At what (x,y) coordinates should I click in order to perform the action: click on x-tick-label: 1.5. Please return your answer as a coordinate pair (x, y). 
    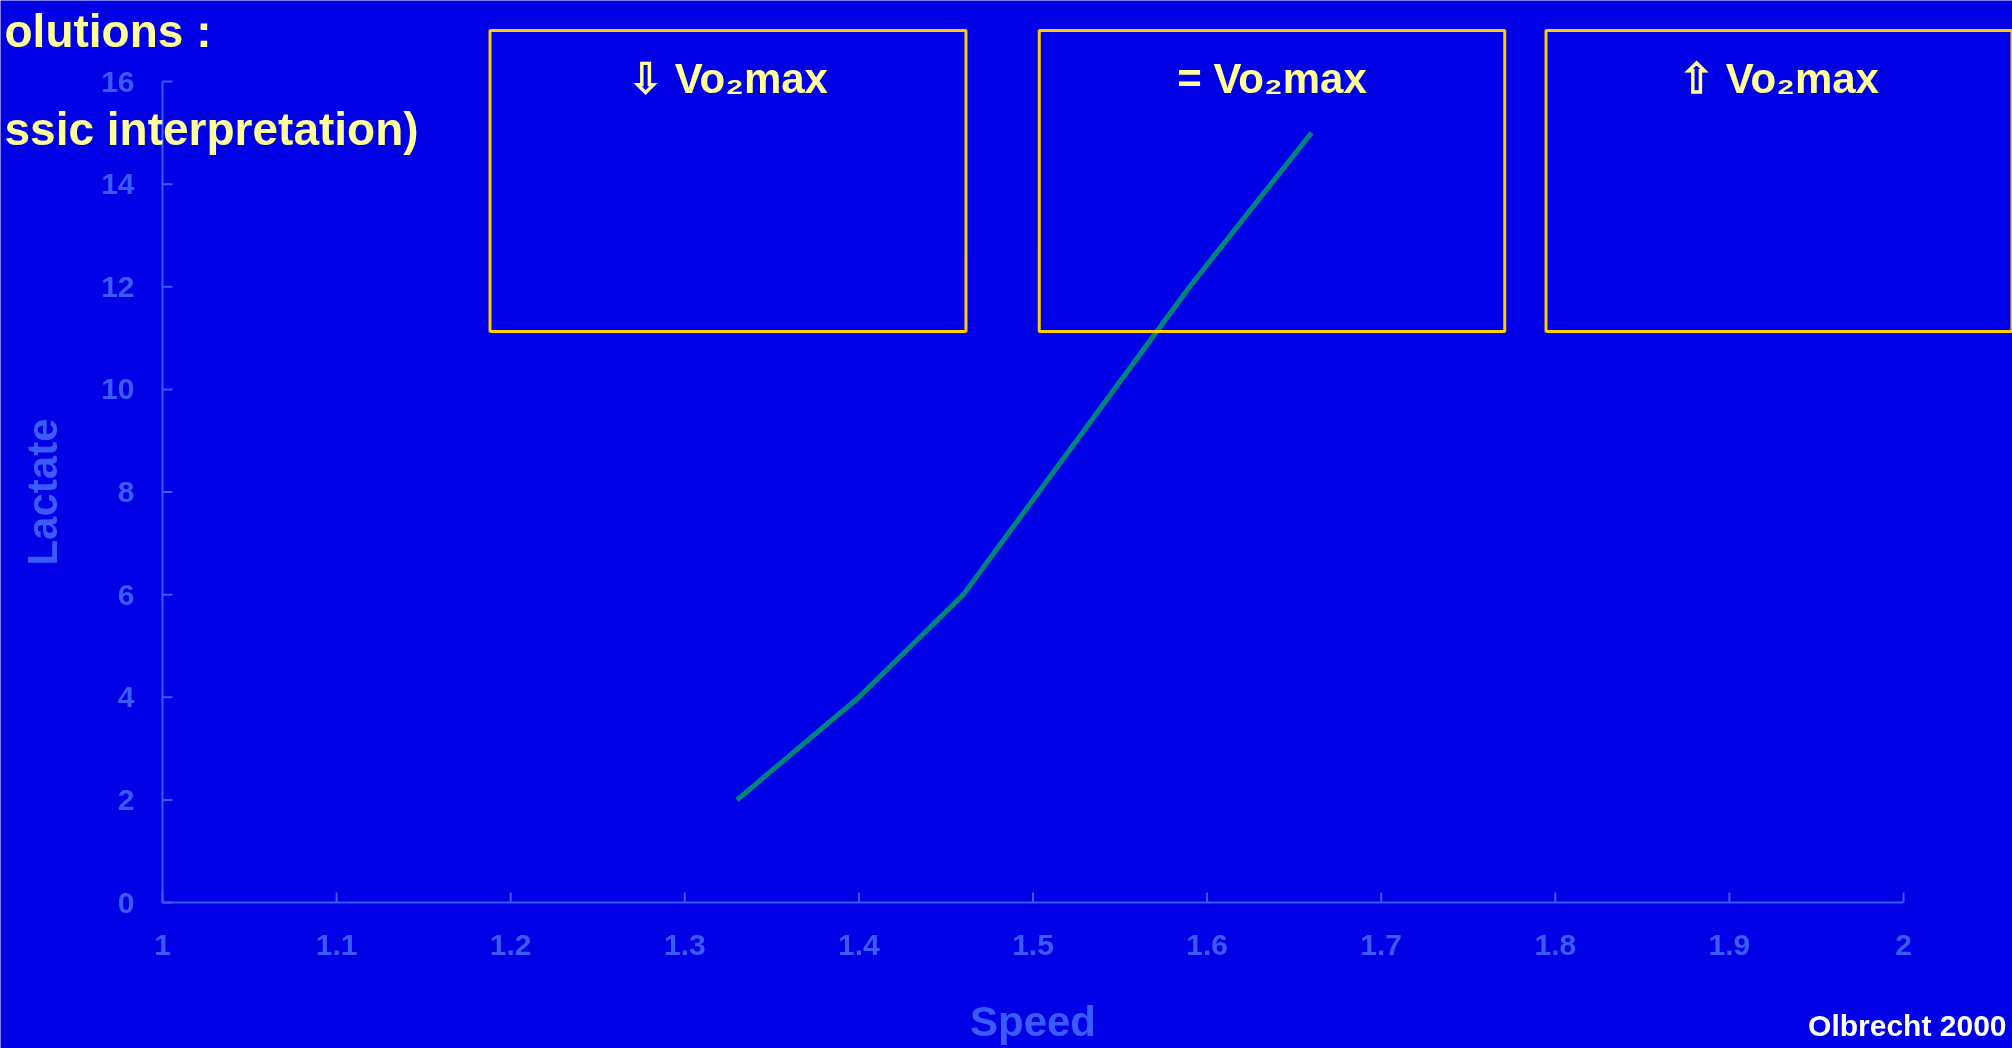
    Looking at the image, I should click on (1033, 944).